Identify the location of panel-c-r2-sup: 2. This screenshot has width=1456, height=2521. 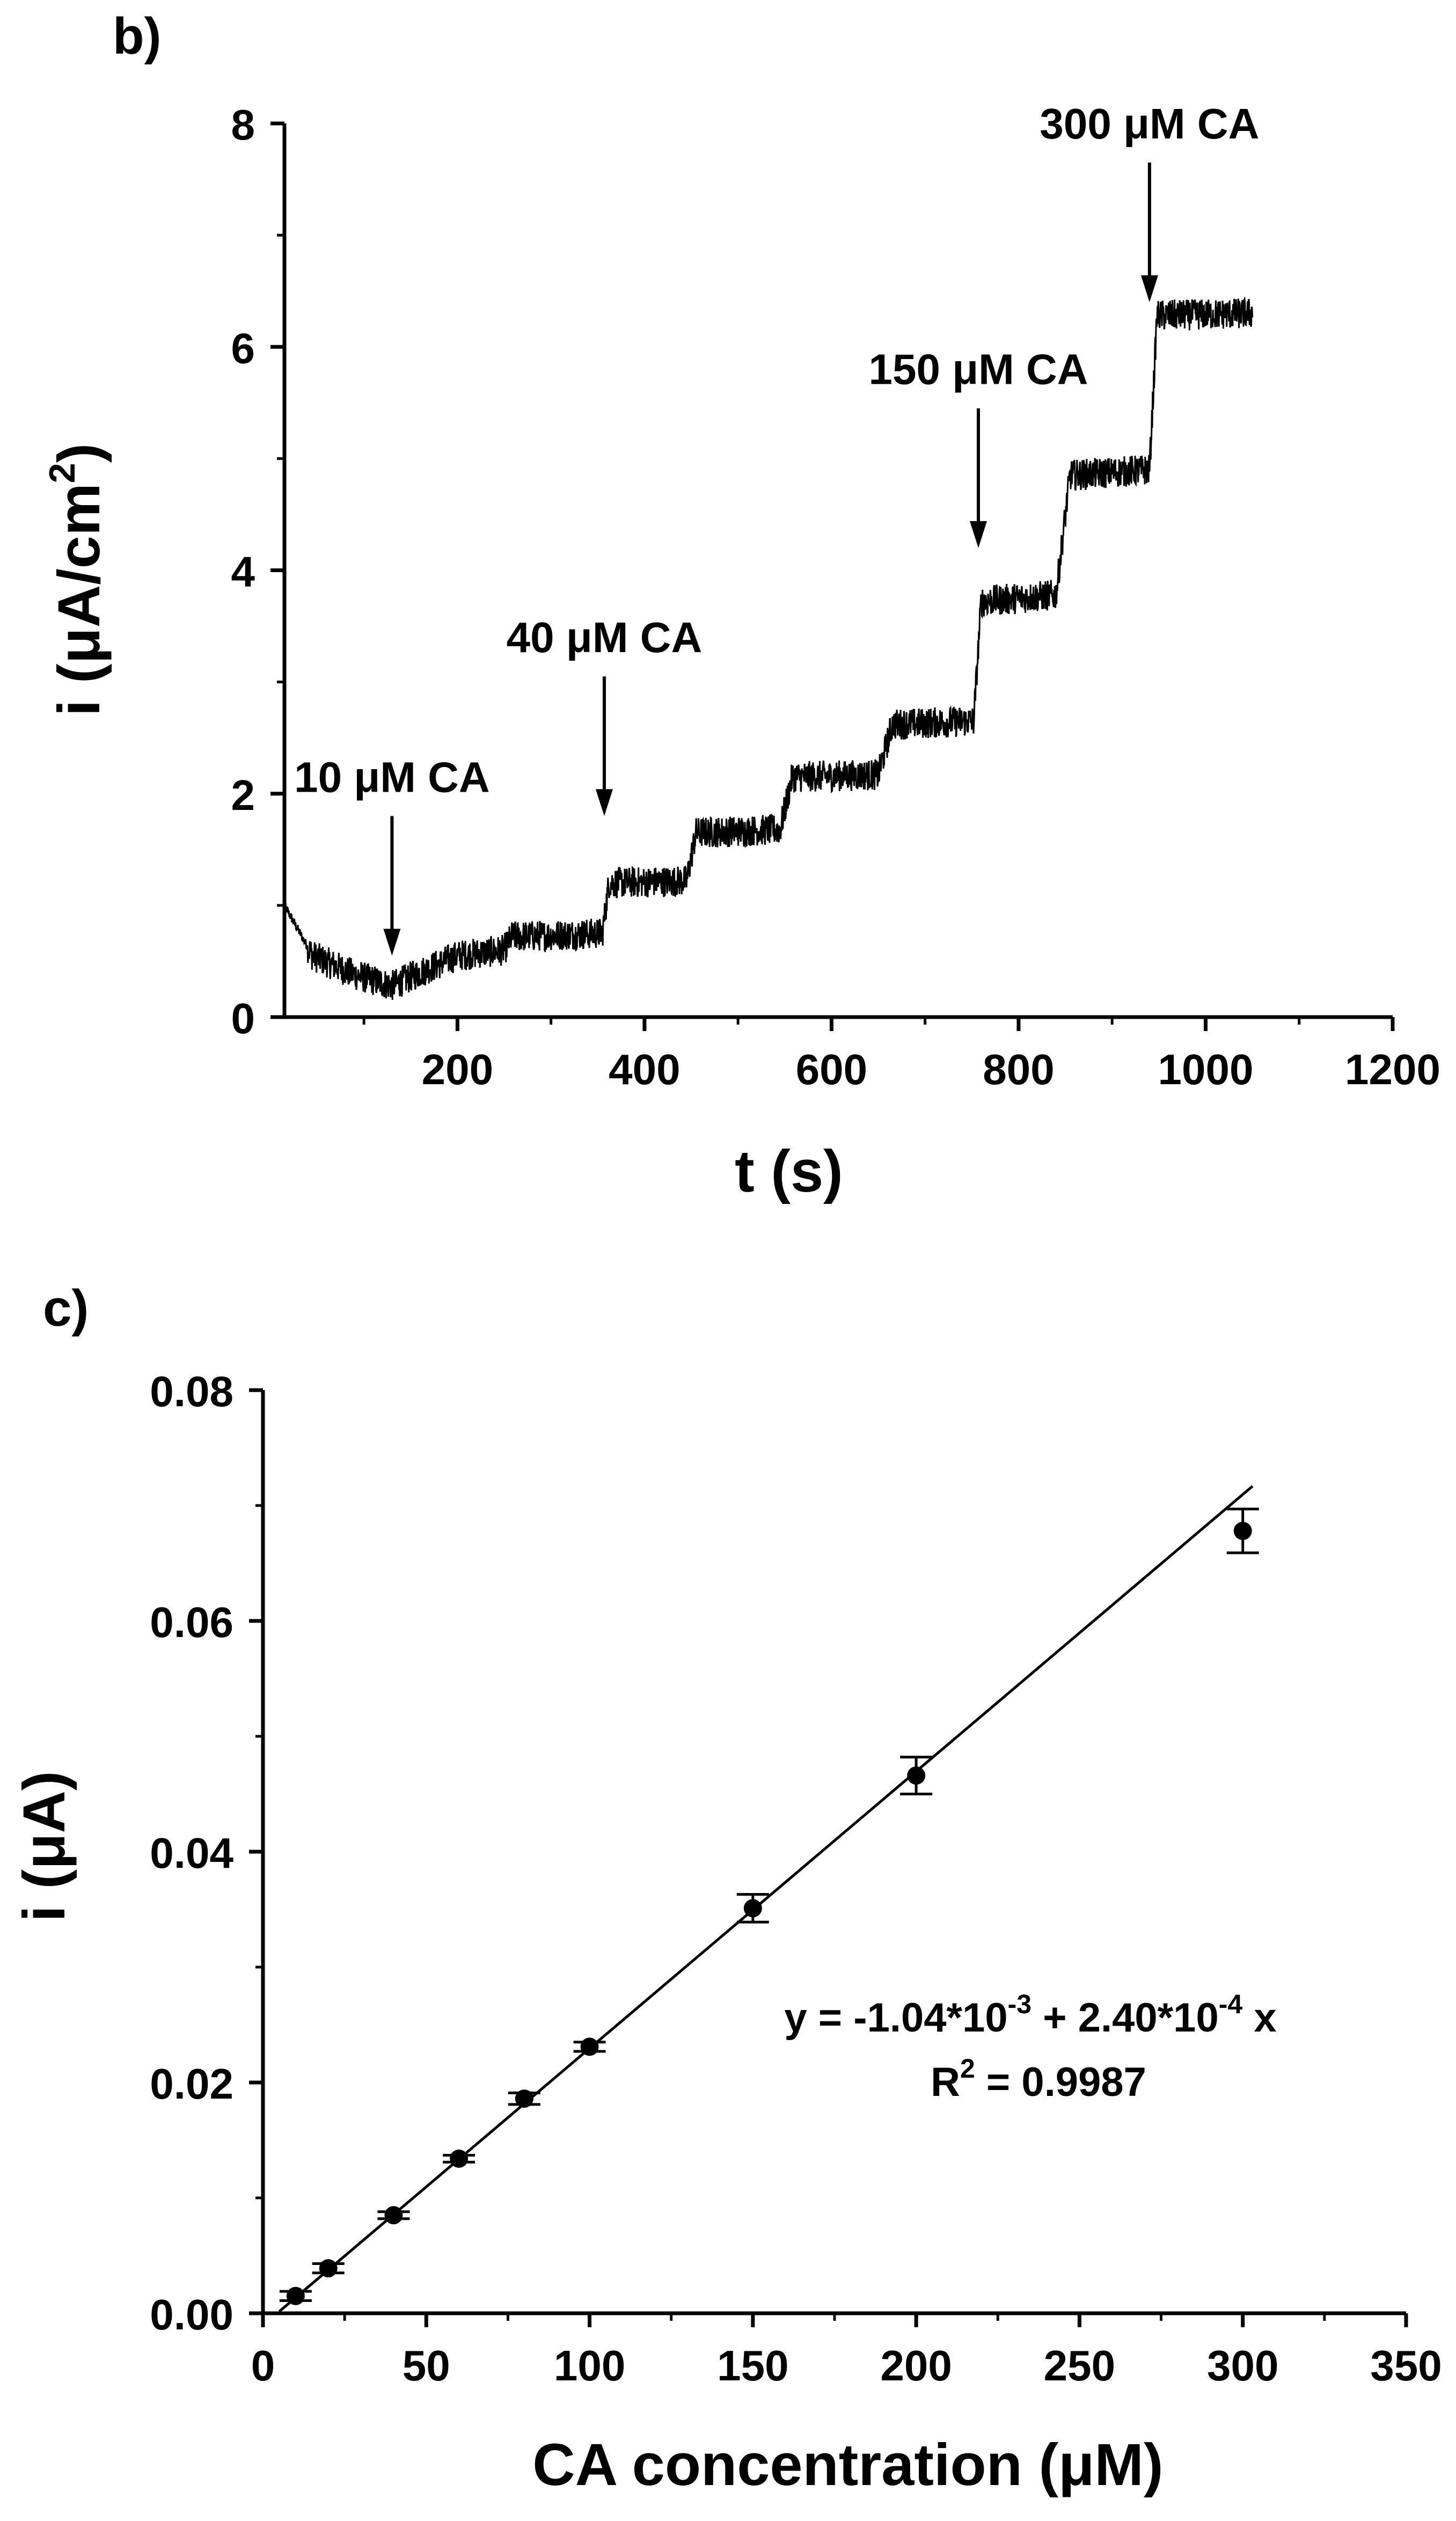
(967, 2069).